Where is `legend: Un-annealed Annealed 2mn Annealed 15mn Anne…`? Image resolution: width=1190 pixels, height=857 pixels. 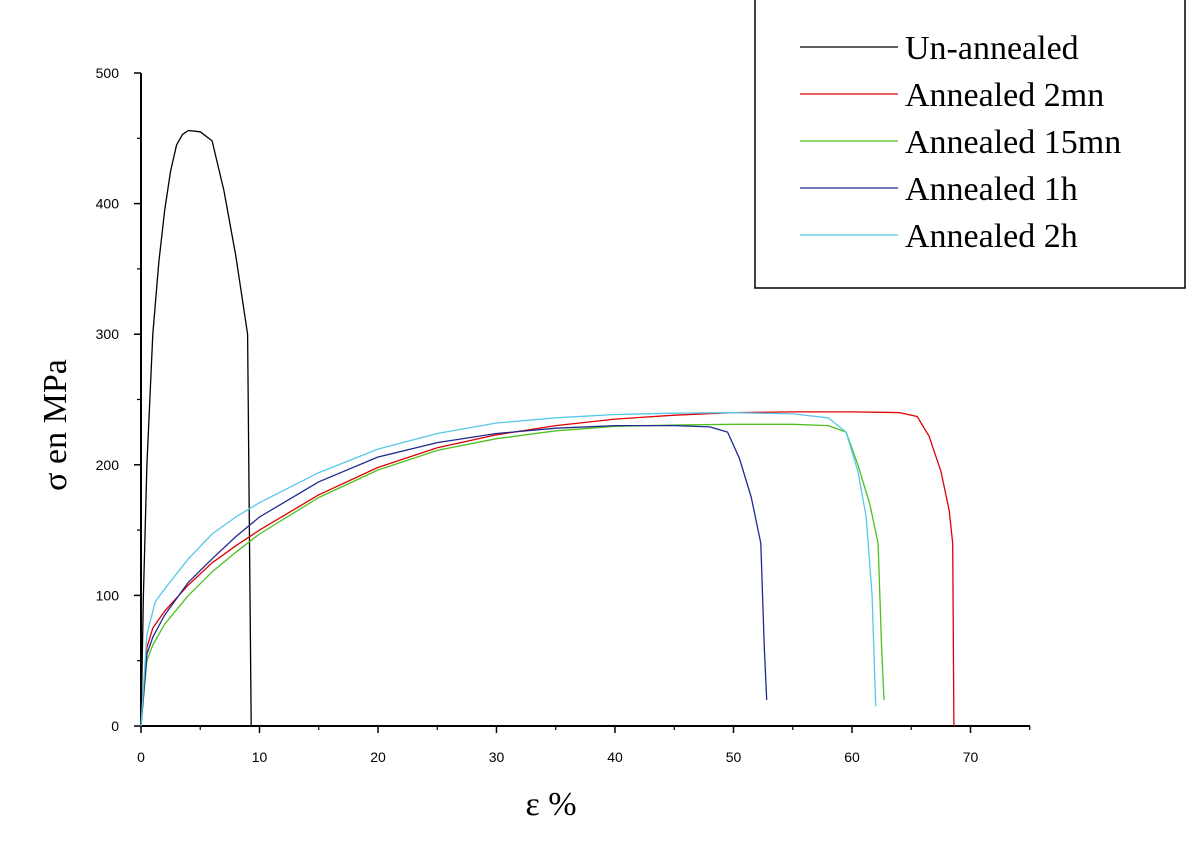 legend: Un-annealed Annealed 2mn Annealed 15mn Anne… is located at coordinates (970, 144).